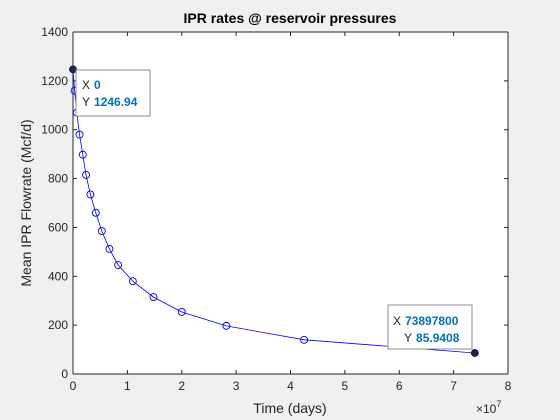 The height and width of the screenshot is (420, 560). Describe the element at coordinates (408, 338) in the screenshot. I see `datatip-last-y-key: Y` at that location.